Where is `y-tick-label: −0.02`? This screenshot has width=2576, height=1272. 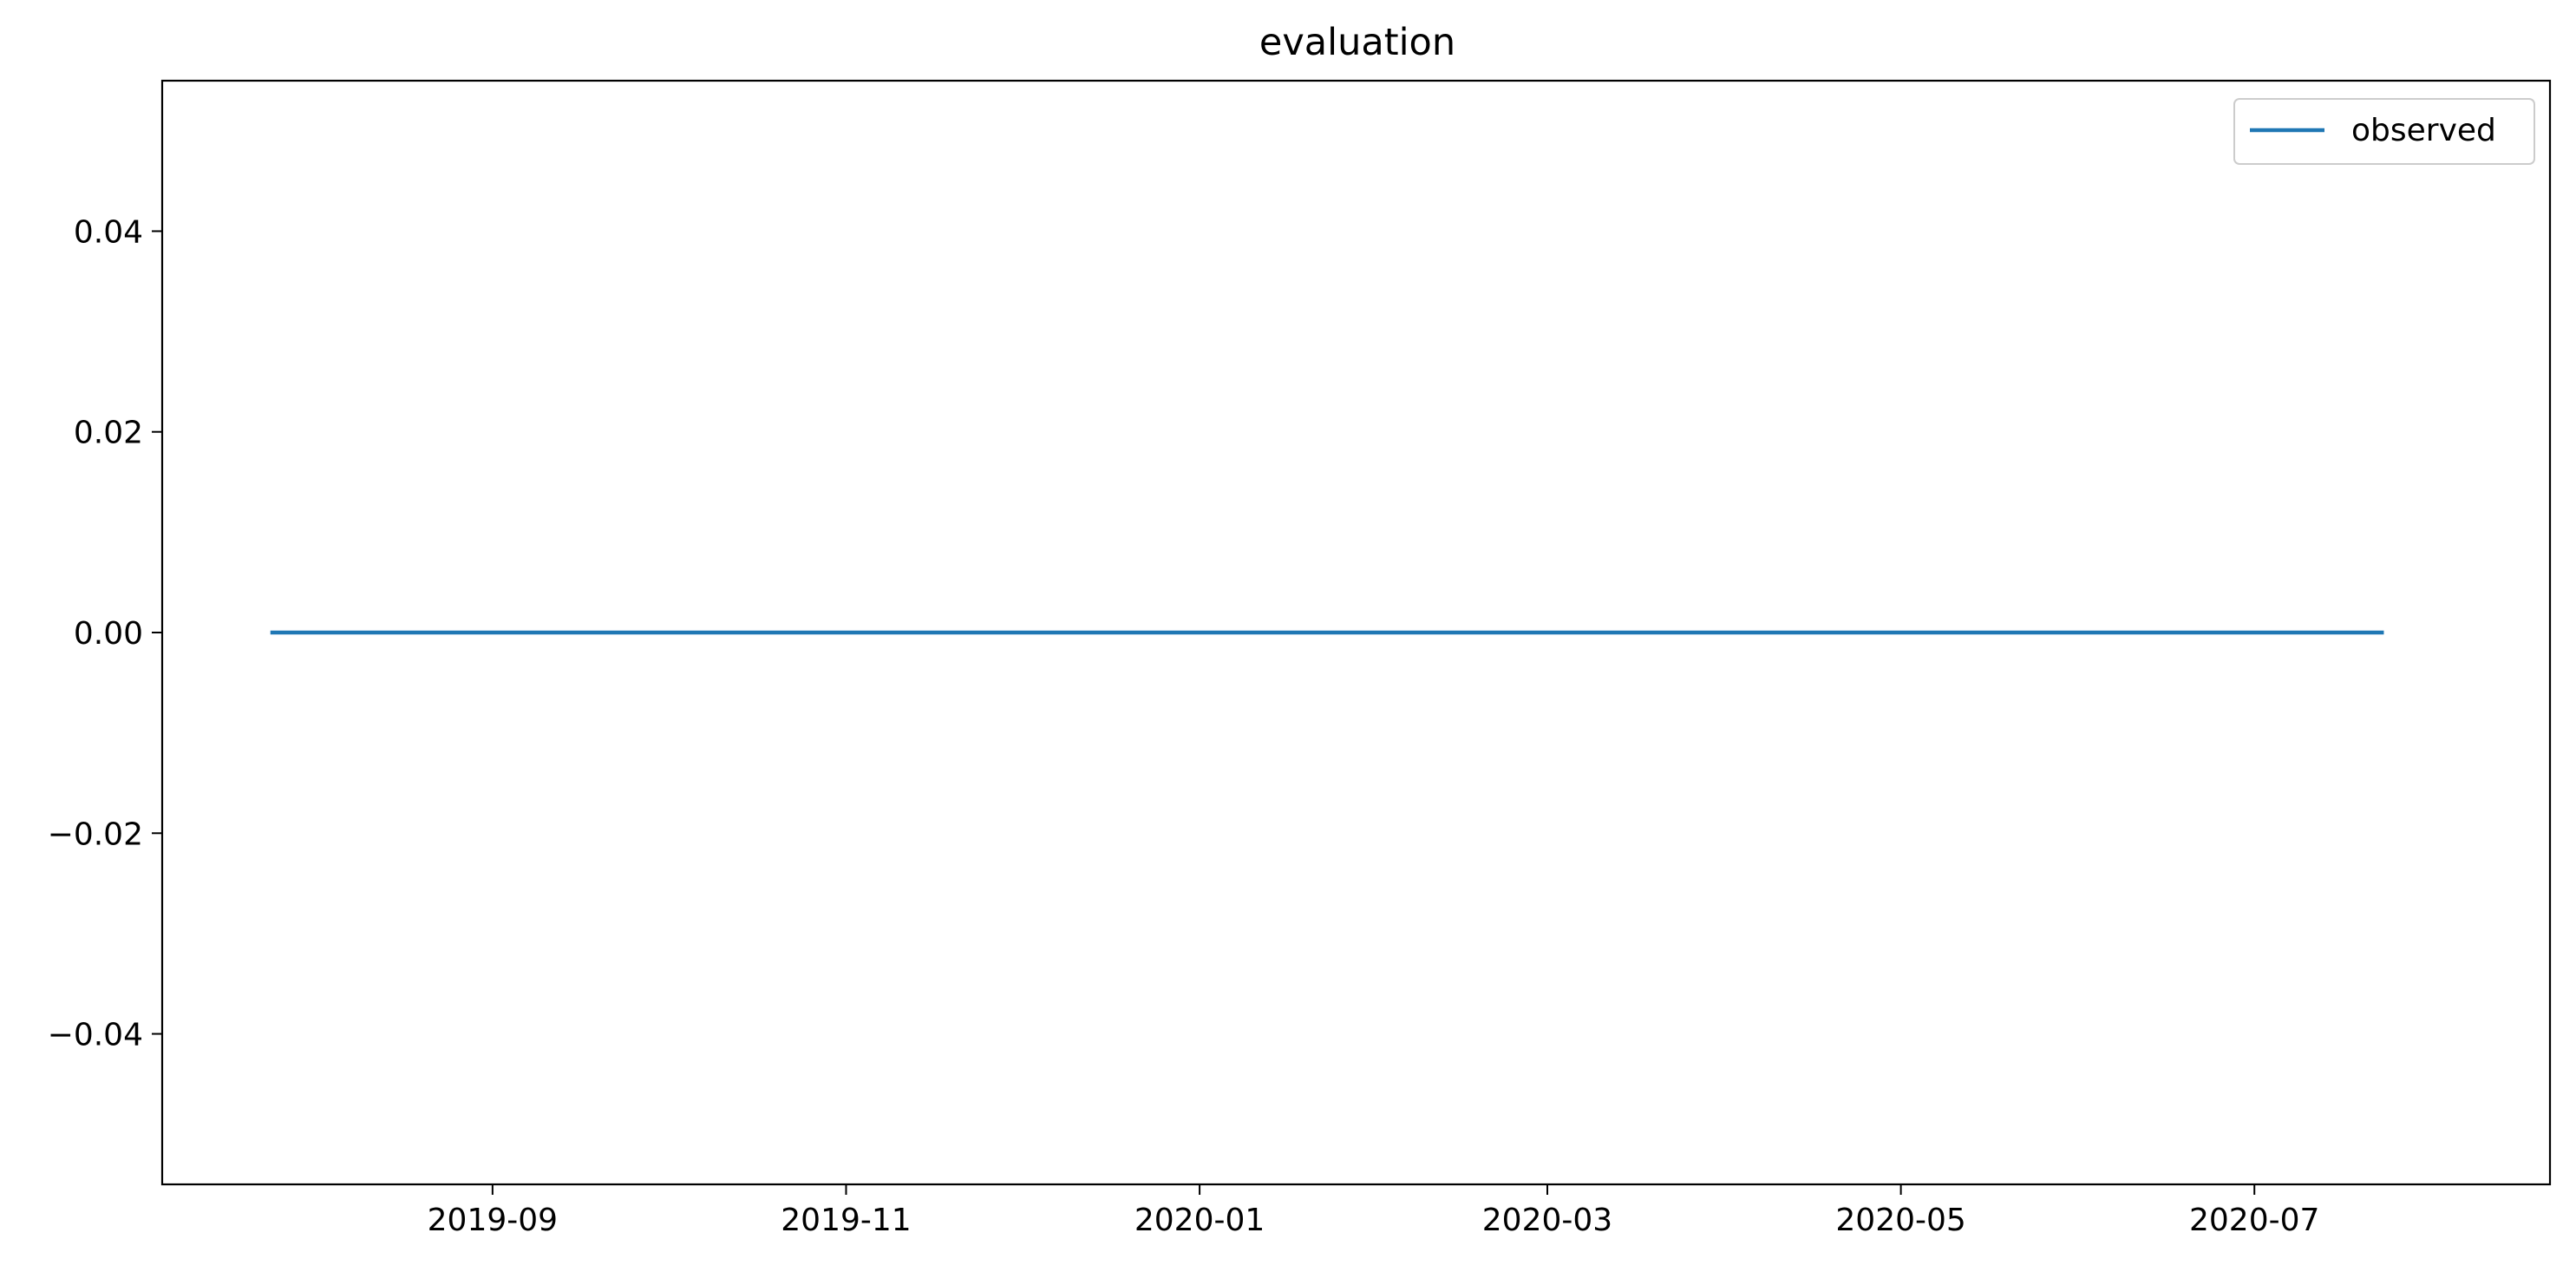 y-tick-label: −0.02 is located at coordinates (95, 834).